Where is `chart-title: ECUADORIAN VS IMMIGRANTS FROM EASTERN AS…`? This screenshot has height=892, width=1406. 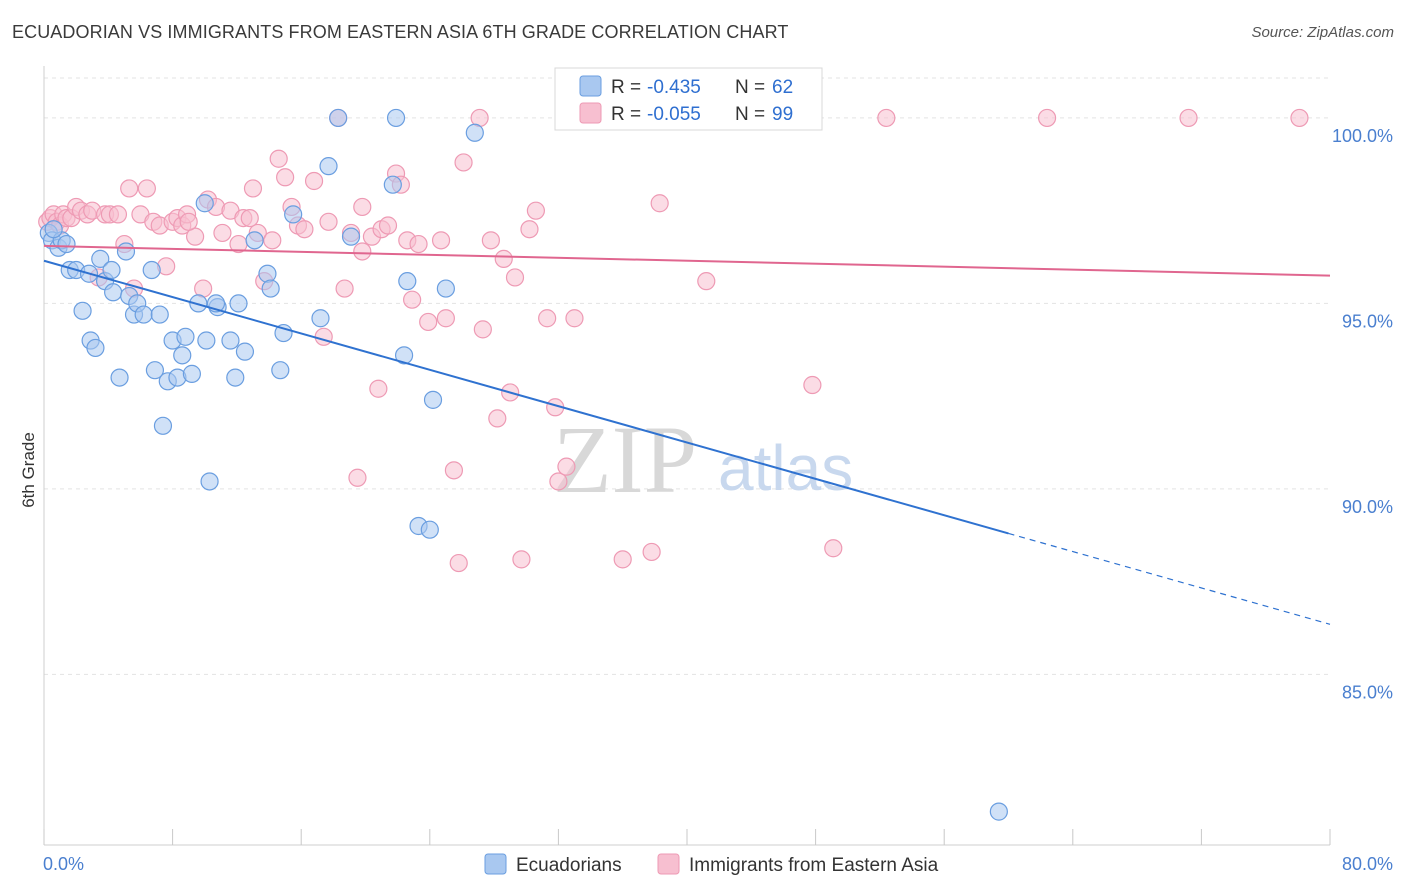
chart-title: ECUADORIAN VS IMMIGRANTS FROM EASTERN AS… is located at coordinates (400, 32).